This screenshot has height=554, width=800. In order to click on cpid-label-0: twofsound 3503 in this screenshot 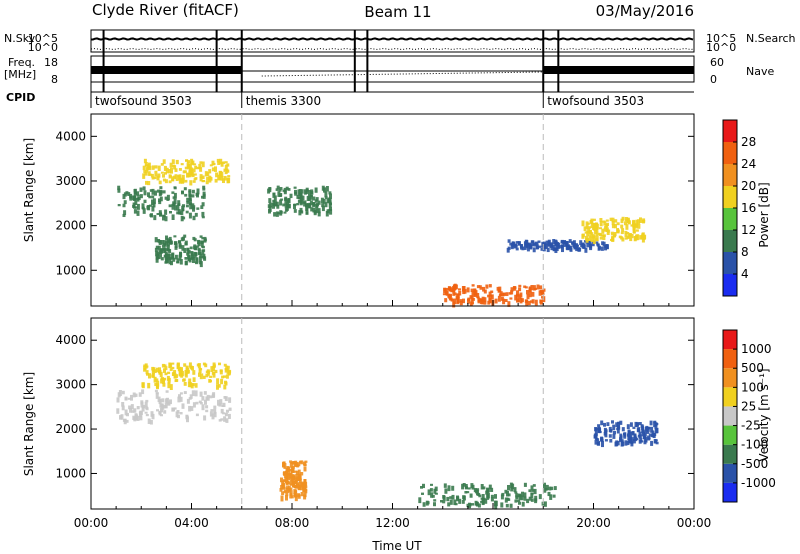, I will do `click(143, 101)`.